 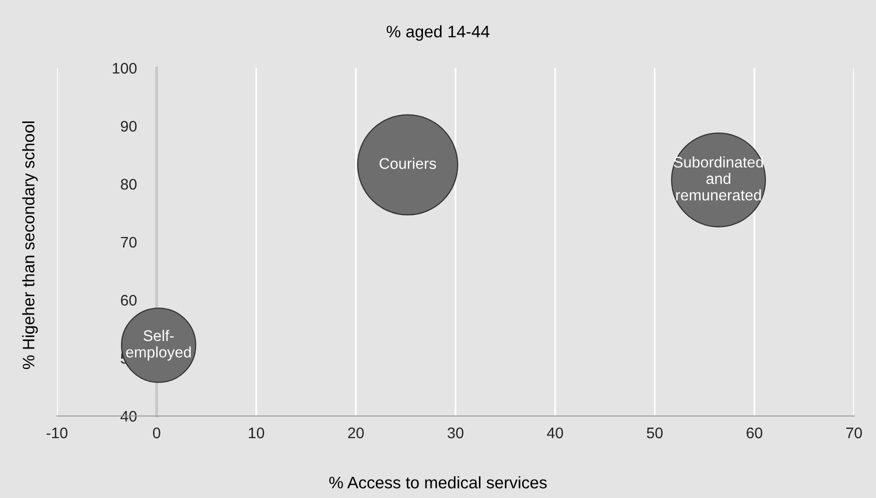 I want to click on x-tick-label: 20, so click(x=356, y=433).